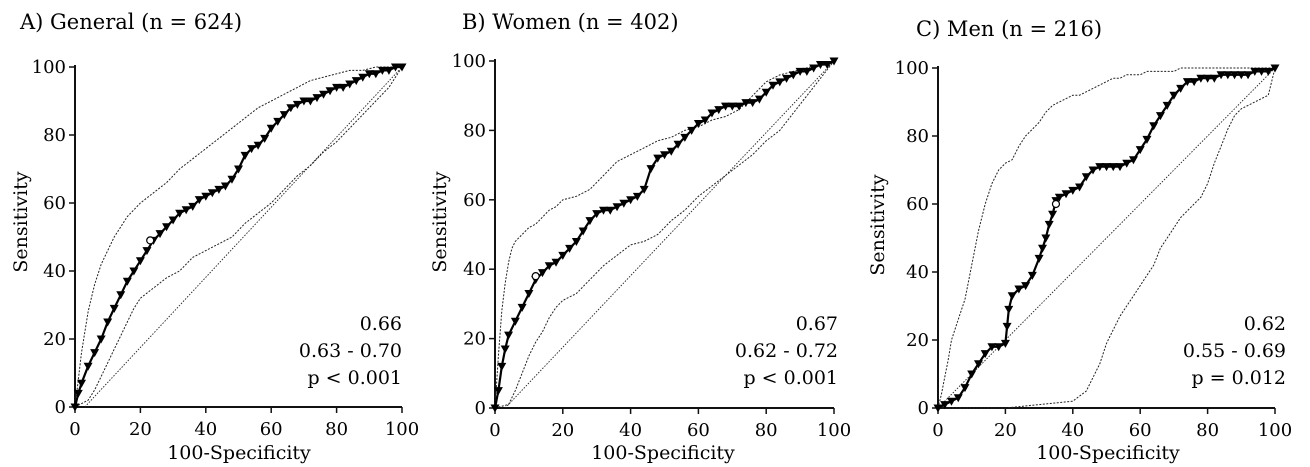 The width and height of the screenshot is (1310, 467). I want to click on panel-title: B) Women (n = 402), so click(570, 22).